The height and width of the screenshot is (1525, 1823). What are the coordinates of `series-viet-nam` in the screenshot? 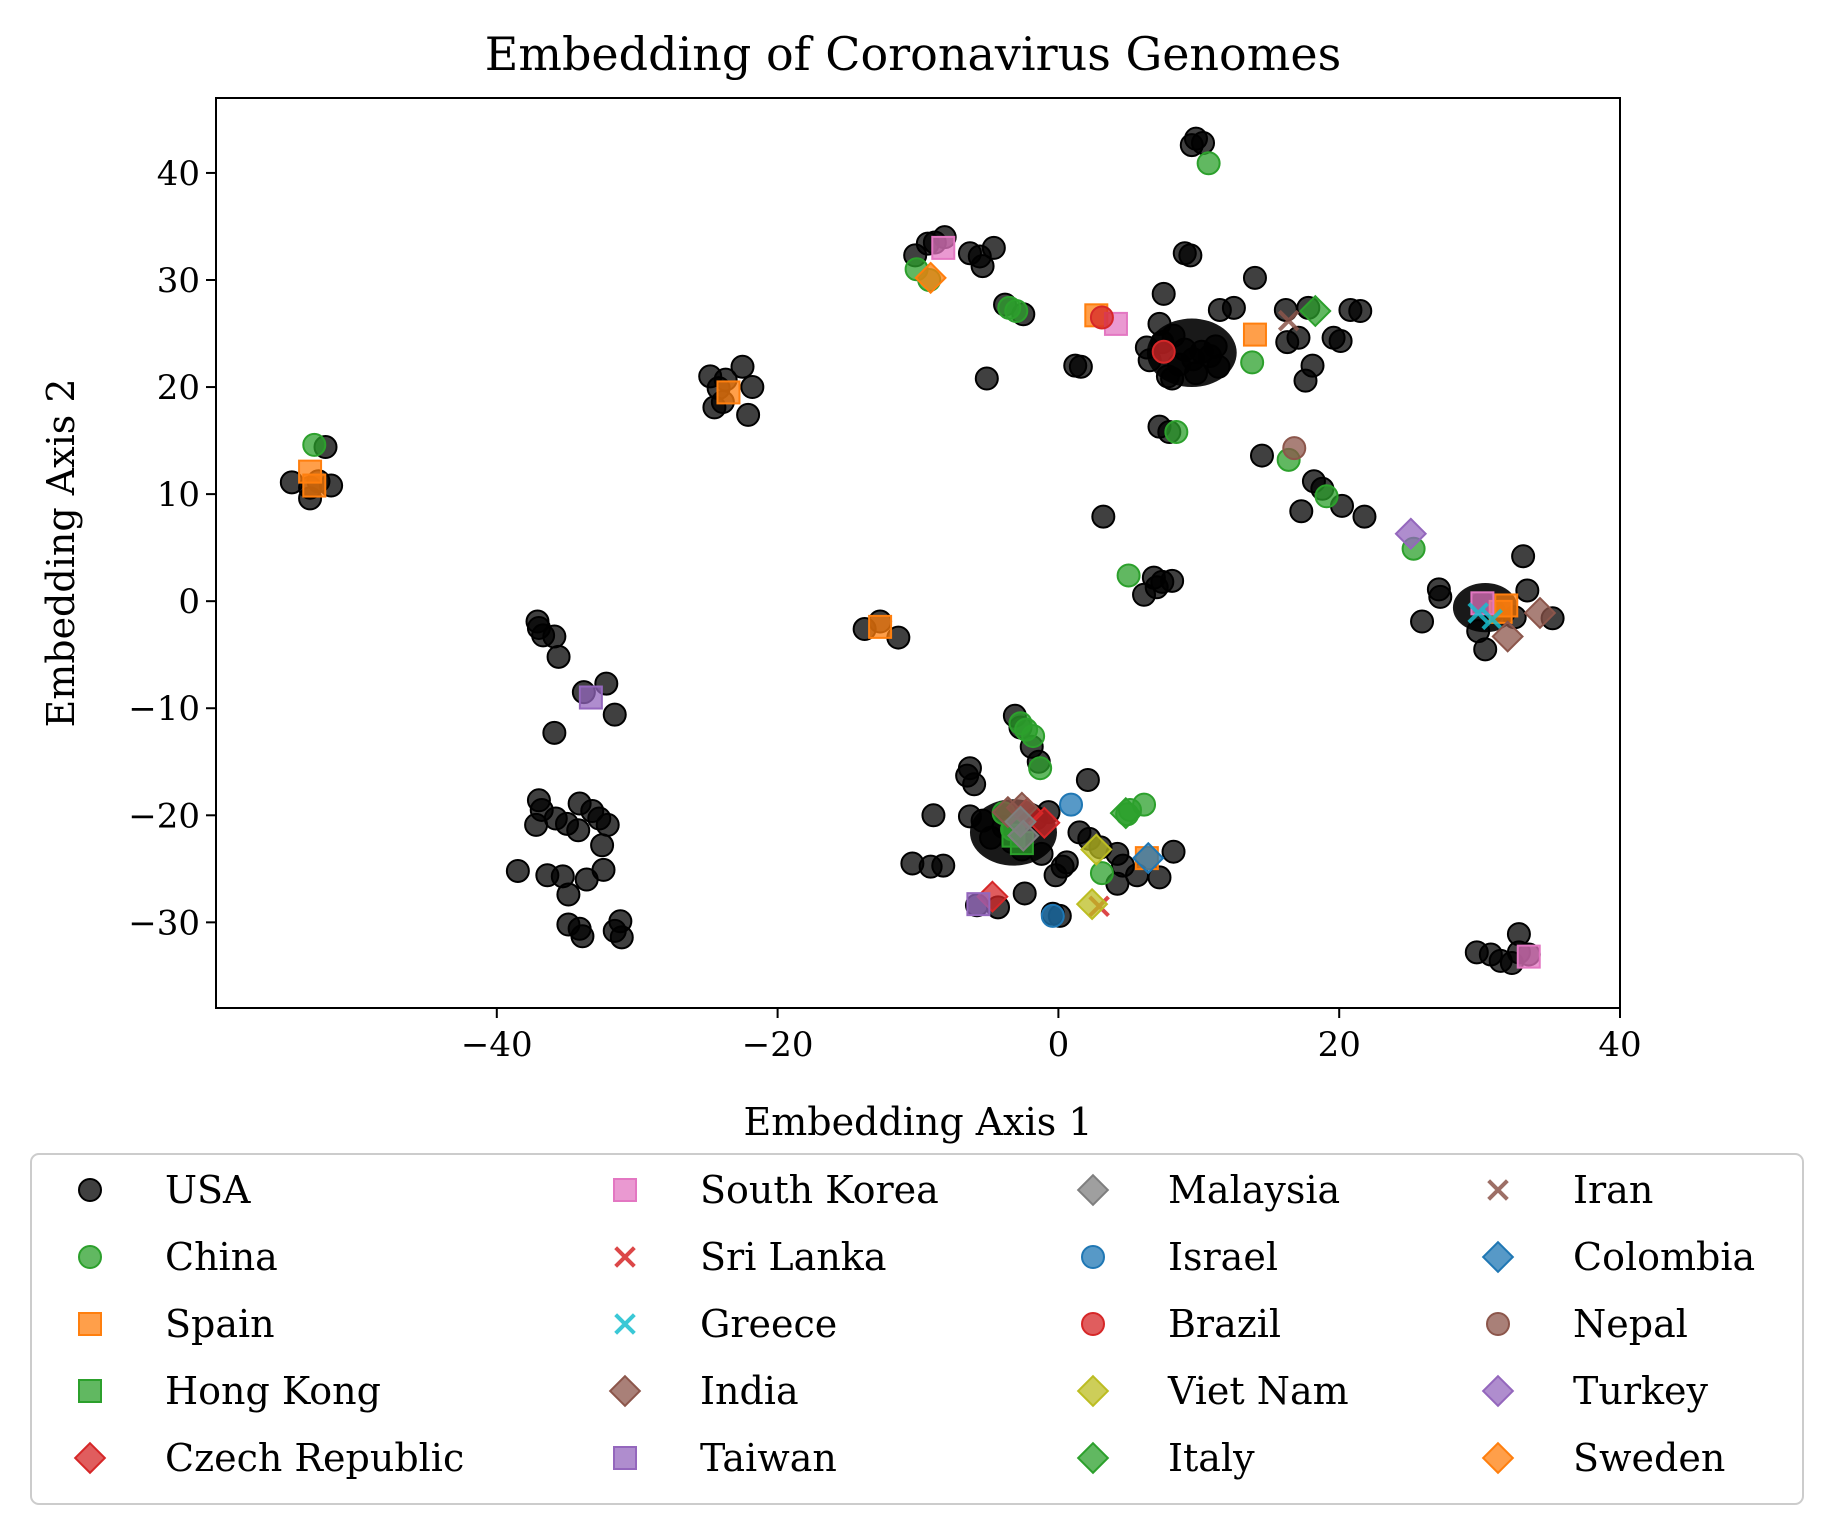 It's located at (1094, 877).